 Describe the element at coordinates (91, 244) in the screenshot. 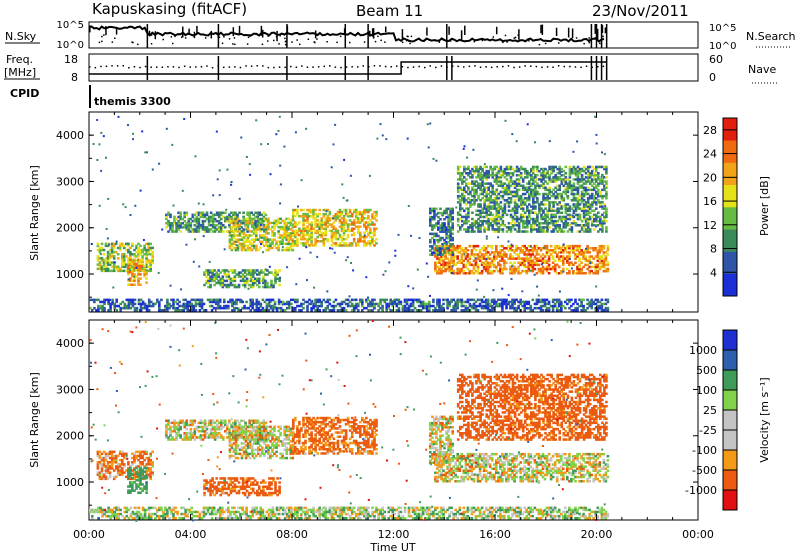

I see `echo-speckle` at that location.